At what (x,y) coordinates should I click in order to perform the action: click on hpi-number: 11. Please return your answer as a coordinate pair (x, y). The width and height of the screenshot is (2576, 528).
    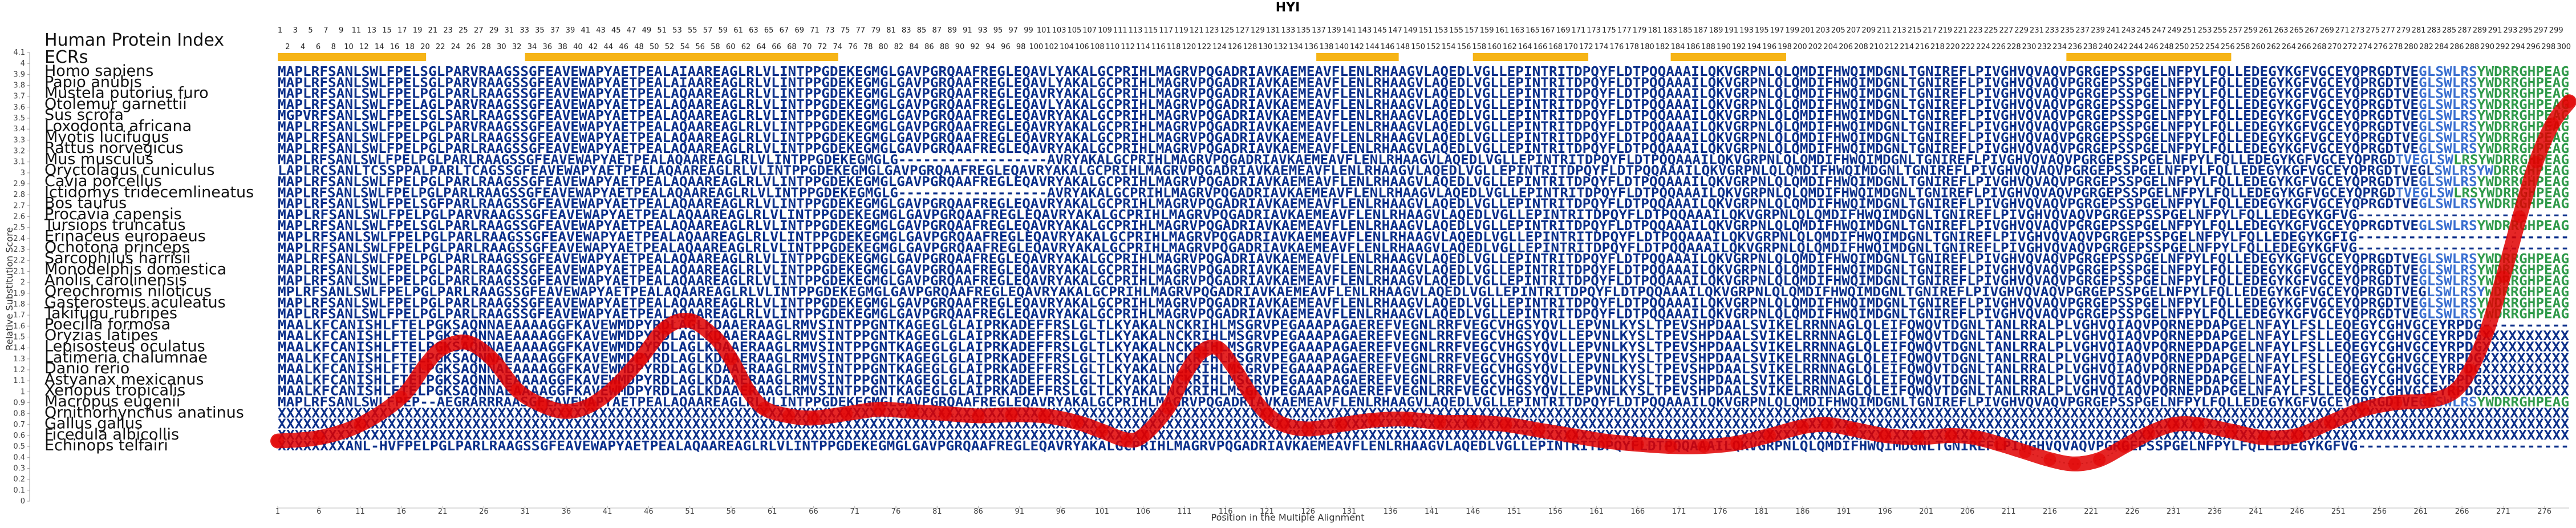
    Looking at the image, I should click on (357, 31).